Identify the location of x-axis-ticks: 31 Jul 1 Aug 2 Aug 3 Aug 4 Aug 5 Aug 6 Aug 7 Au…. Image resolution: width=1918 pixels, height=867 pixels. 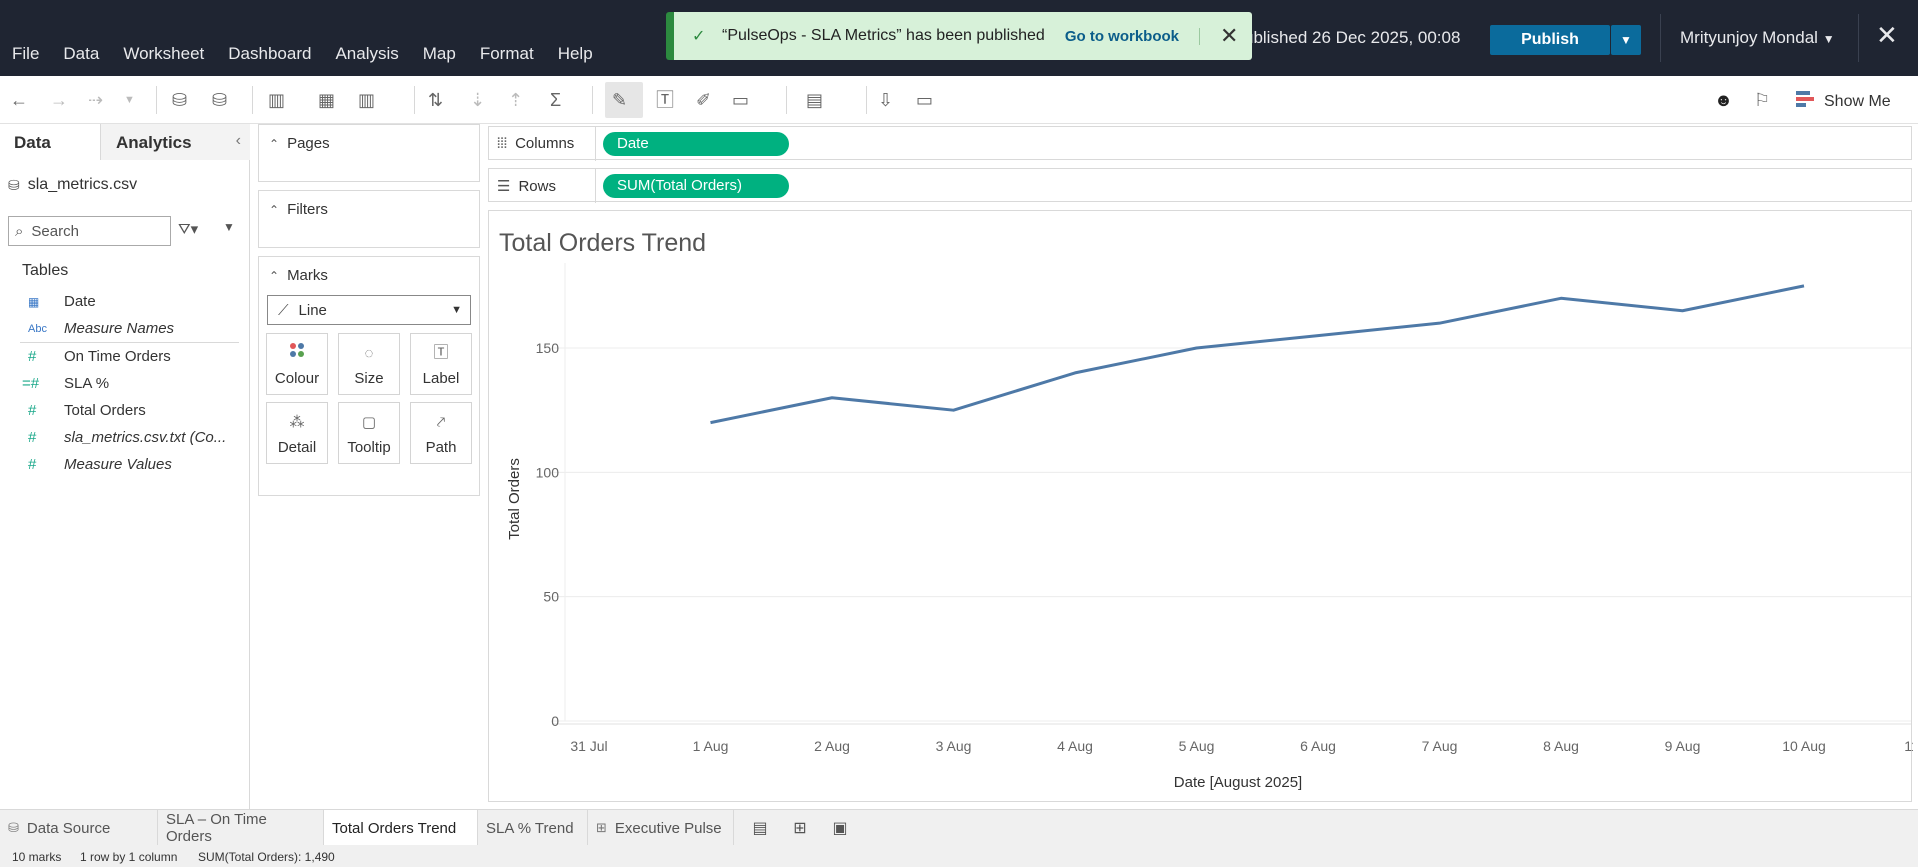
(1241, 746).